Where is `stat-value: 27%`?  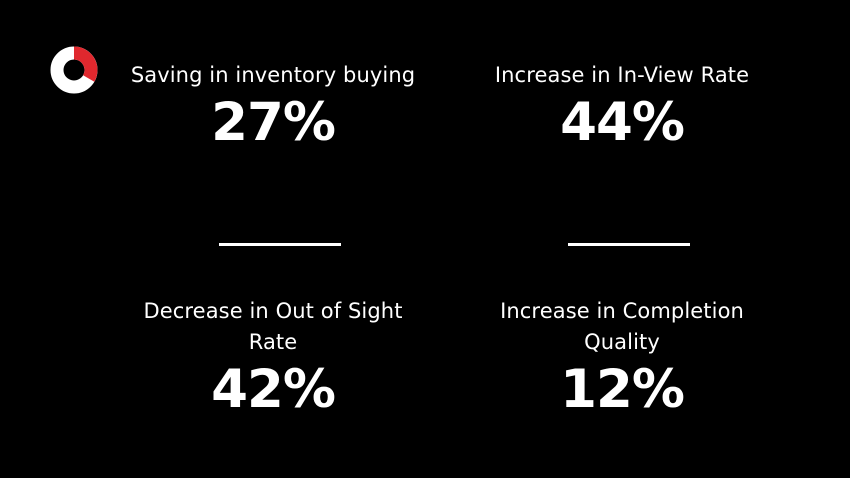 stat-value: 27% is located at coordinates (273, 122).